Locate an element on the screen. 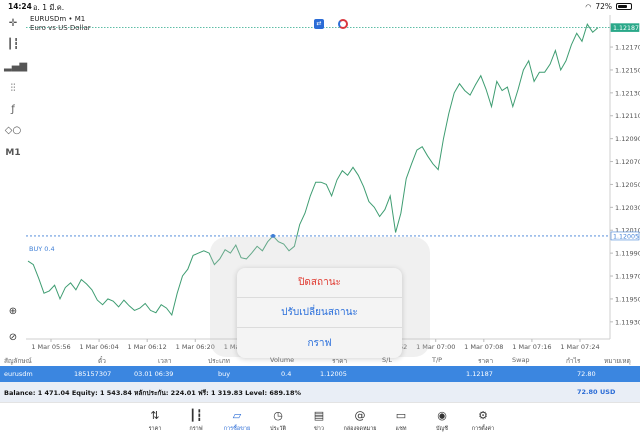 Image resolution: width=640 pixels, height=447 pixels. y-tick-label: 1.11990 is located at coordinates (627, 254).